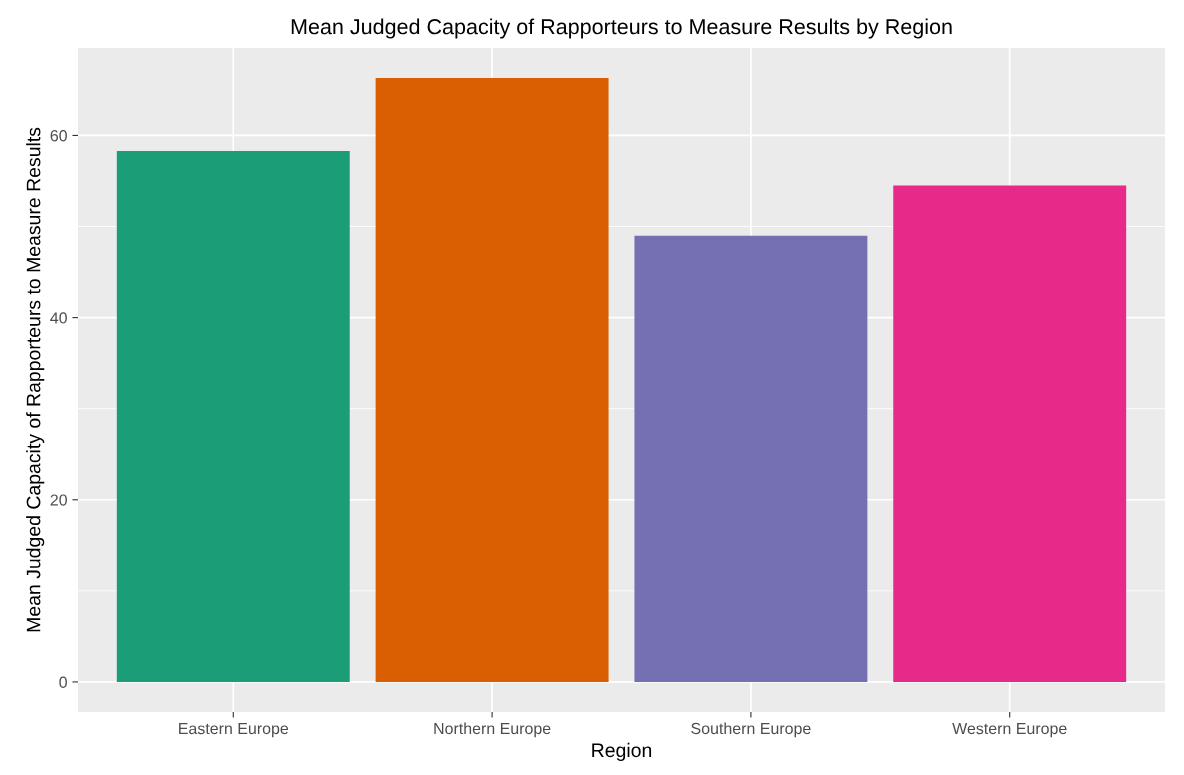 Image resolution: width=1184 pixels, height=775 pixels. Describe the element at coordinates (63, 682) in the screenshot. I see `y-tick-label: 0` at that location.